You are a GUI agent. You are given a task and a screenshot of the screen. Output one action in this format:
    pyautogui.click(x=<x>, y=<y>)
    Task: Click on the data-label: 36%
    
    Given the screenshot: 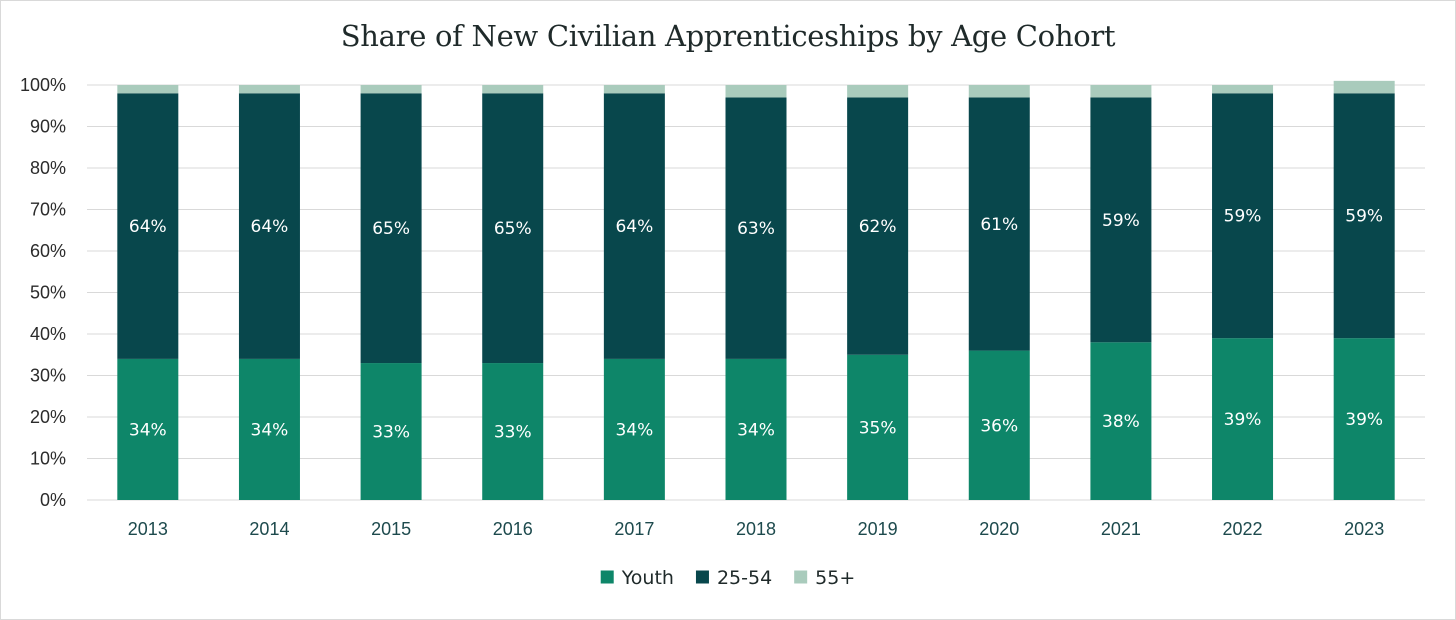 What is the action you would take?
    pyautogui.click(x=999, y=426)
    